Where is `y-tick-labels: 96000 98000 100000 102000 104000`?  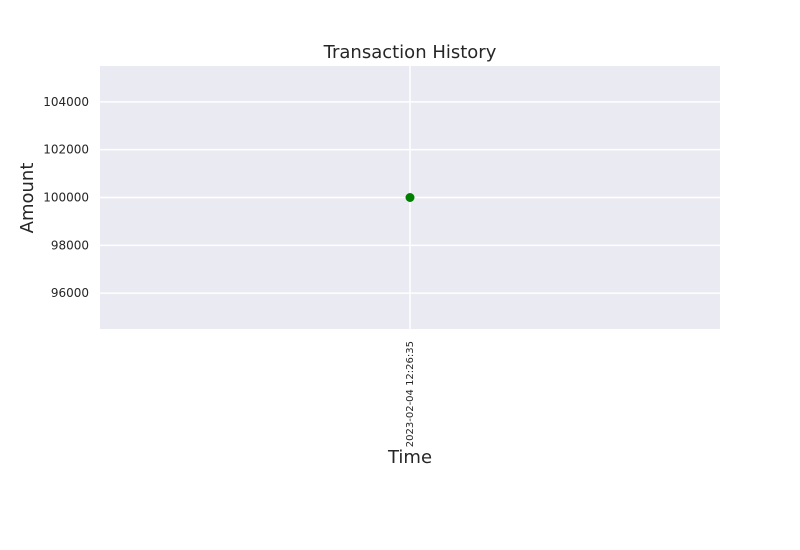 y-tick-labels: 96000 98000 100000 102000 104000 is located at coordinates (66, 197).